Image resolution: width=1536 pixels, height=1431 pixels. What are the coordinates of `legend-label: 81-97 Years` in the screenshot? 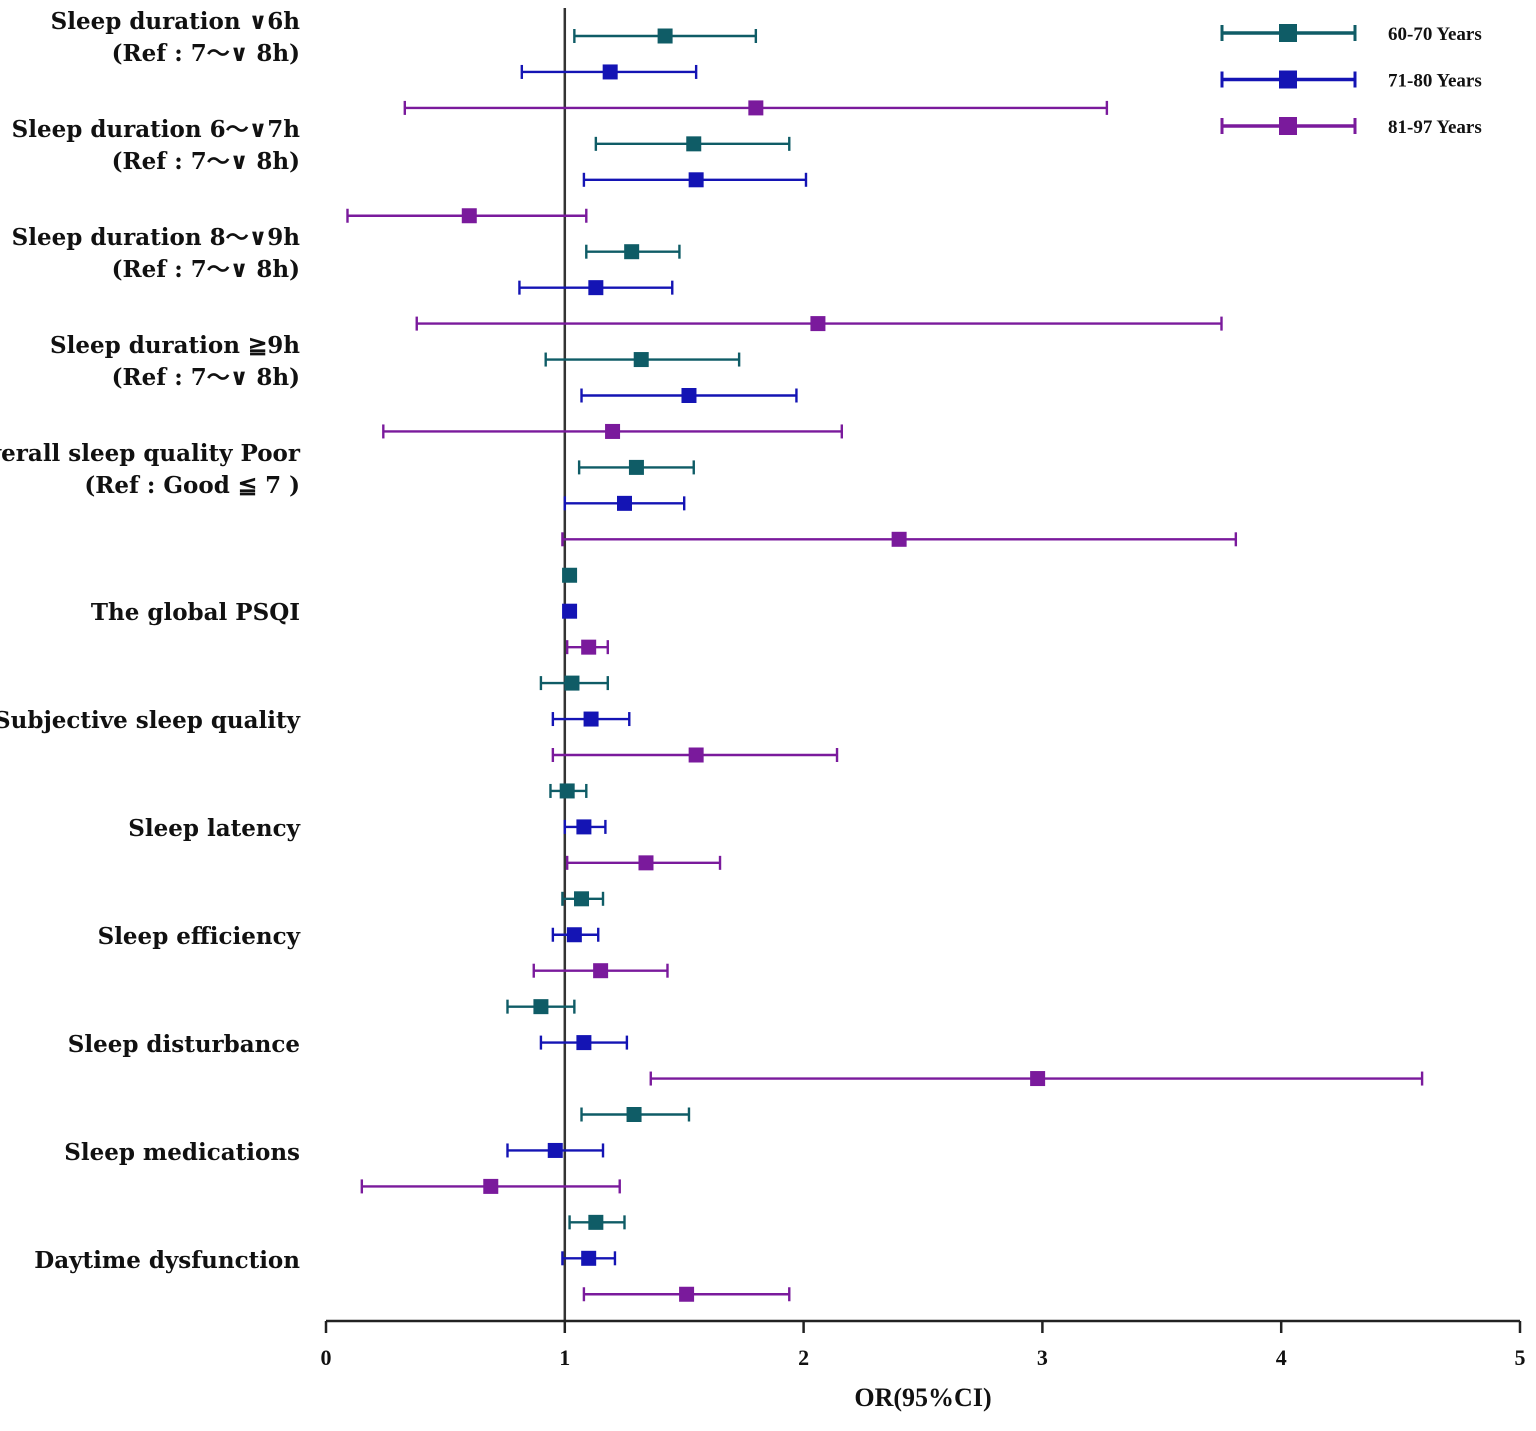 It's located at (1435, 127).